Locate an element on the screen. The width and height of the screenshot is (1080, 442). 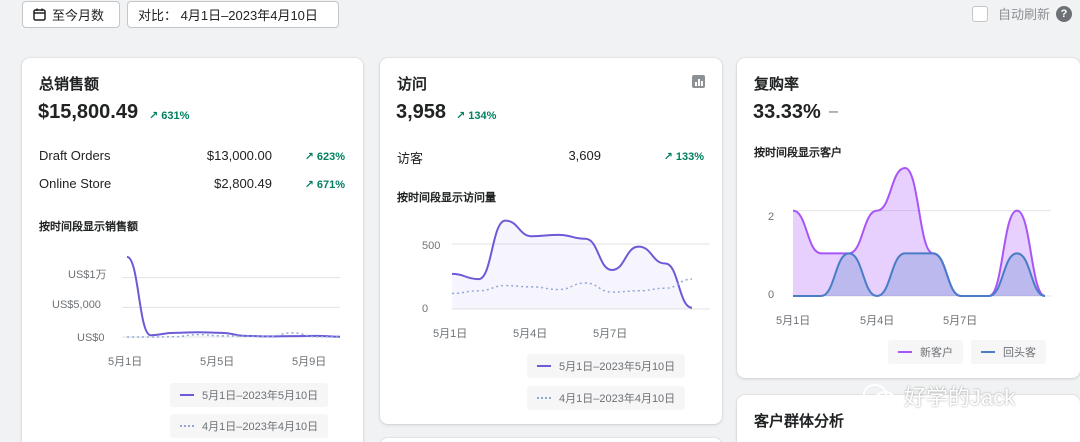
customers-area-chart is located at coordinates (921, 232).